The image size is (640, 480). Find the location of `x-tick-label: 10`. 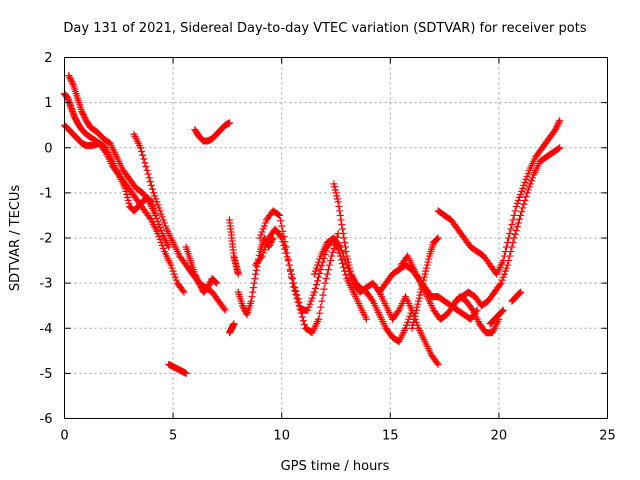

x-tick-label: 10 is located at coordinates (281, 436).